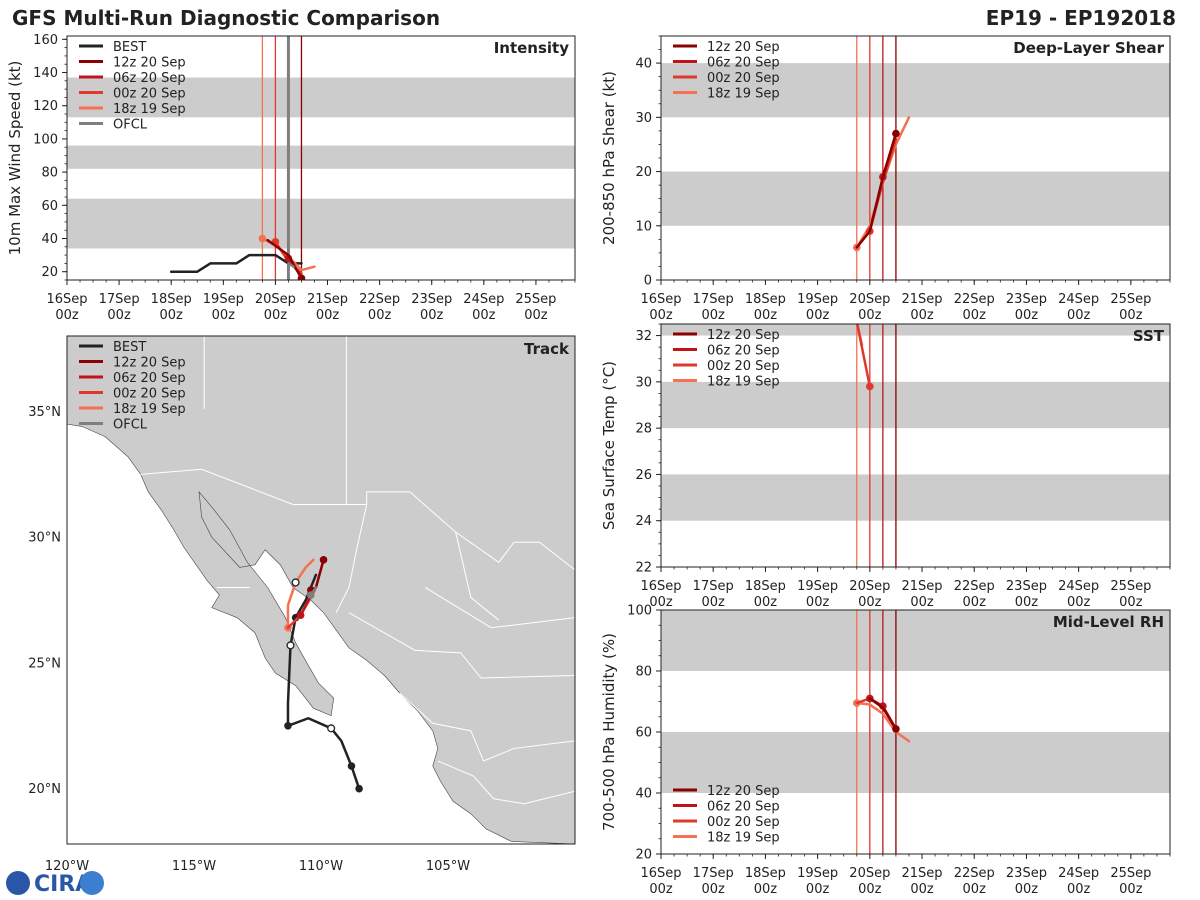 The height and width of the screenshot is (900, 1200). I want to click on sst-xtick-label-8: 24Sep 00z, so click(1078, 594).